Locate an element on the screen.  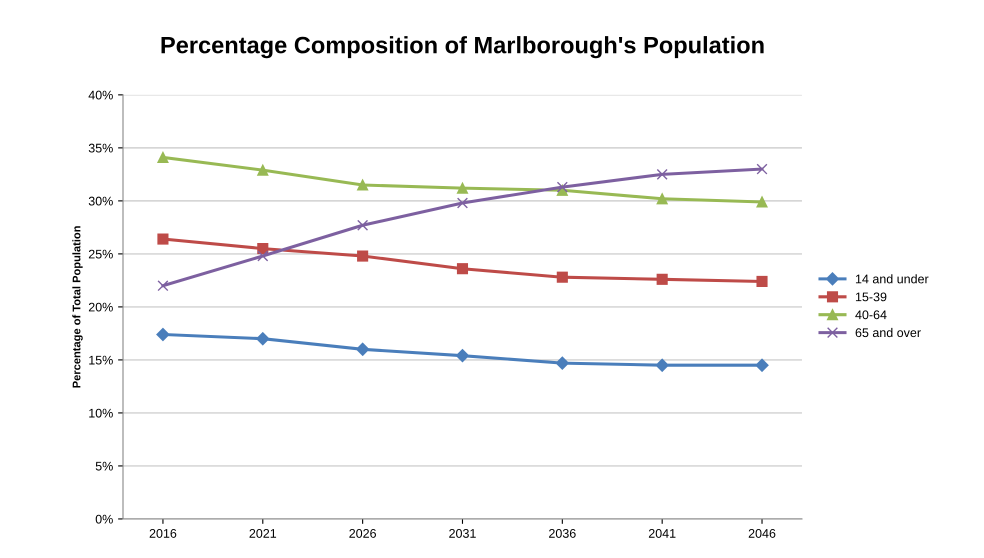
x-tick-label: 2016 is located at coordinates (163, 533).